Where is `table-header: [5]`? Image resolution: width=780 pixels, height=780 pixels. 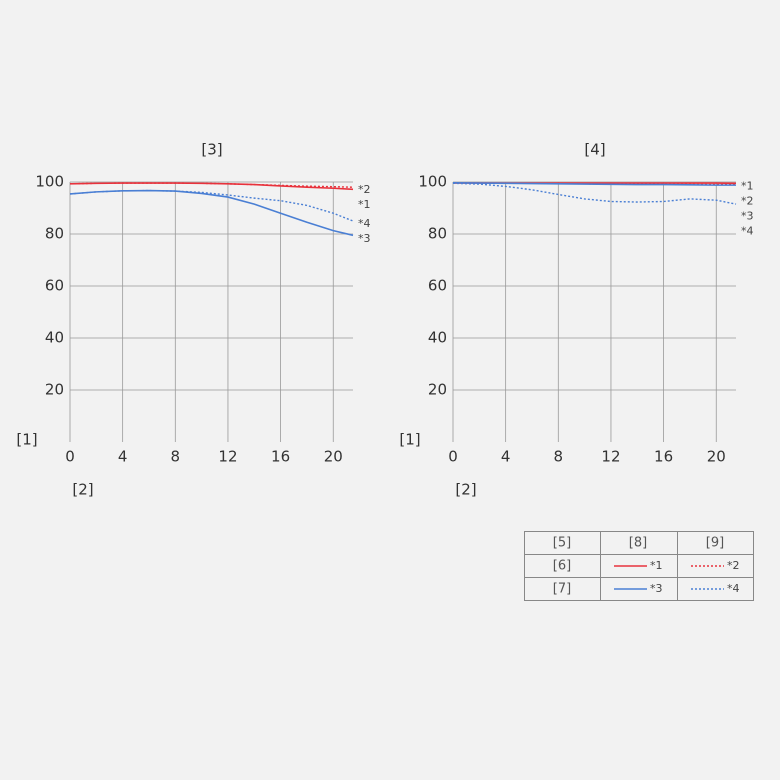 table-header: [5] is located at coordinates (562, 543).